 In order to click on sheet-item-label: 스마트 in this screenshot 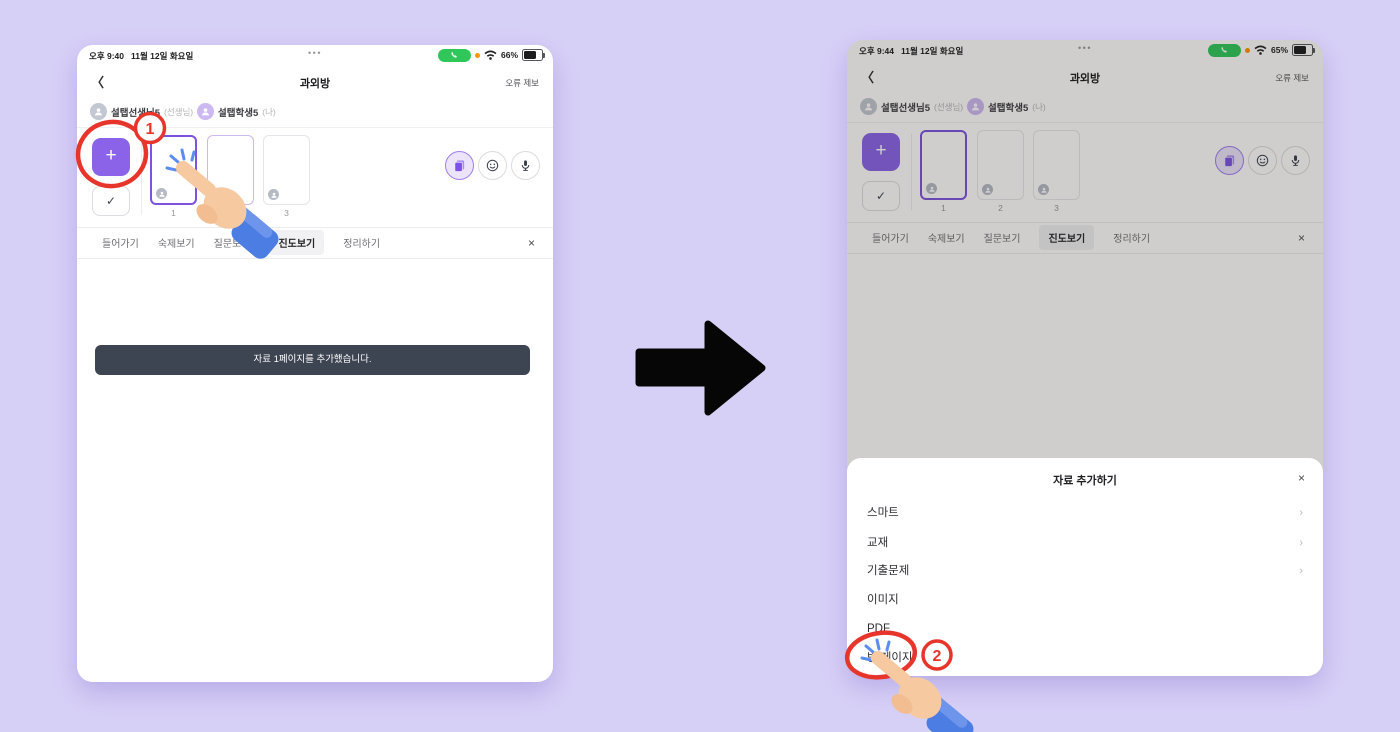, I will do `click(883, 513)`.